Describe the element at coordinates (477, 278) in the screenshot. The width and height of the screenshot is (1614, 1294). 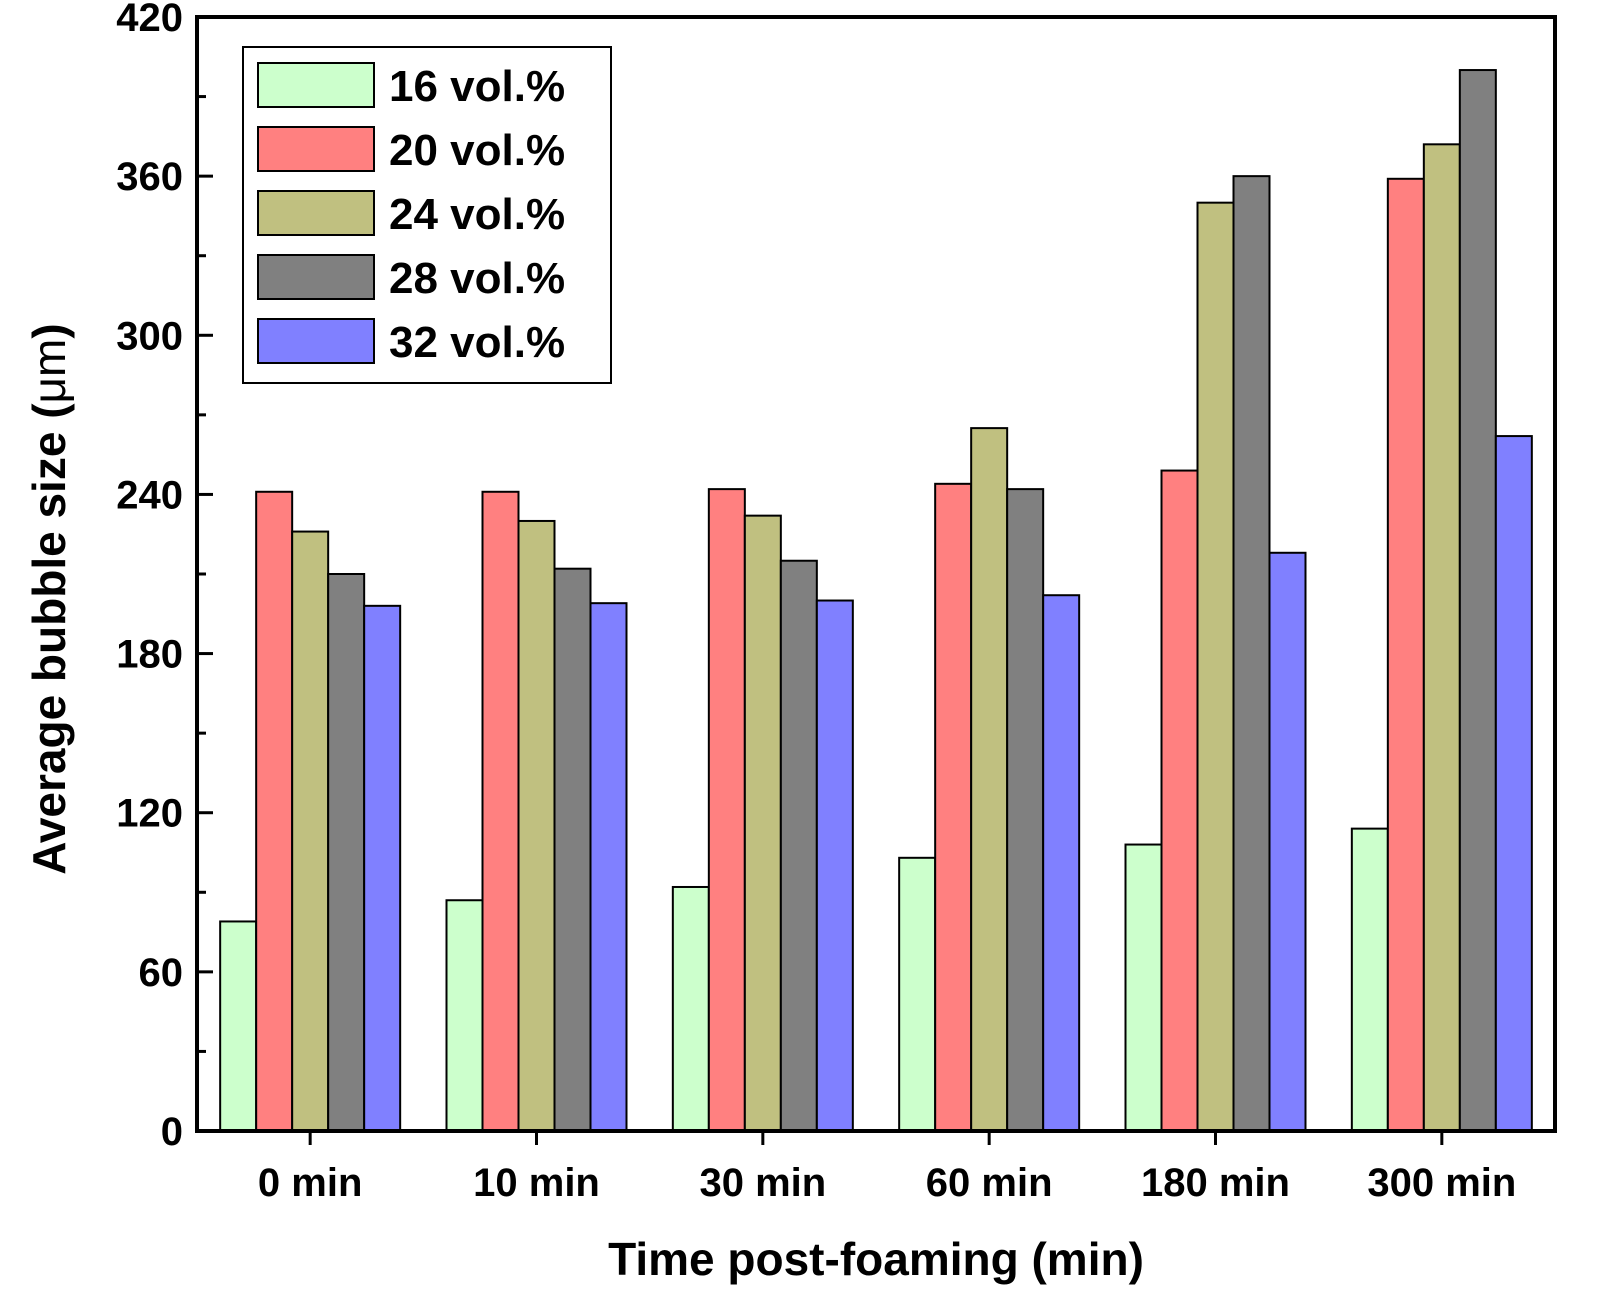
I see `legend-label: 28 vol.%` at that location.